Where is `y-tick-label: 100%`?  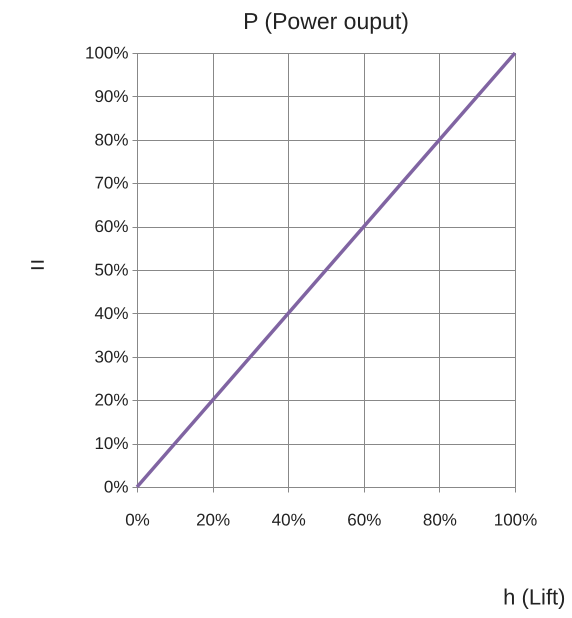
y-tick-label: 100% is located at coordinates (106, 53).